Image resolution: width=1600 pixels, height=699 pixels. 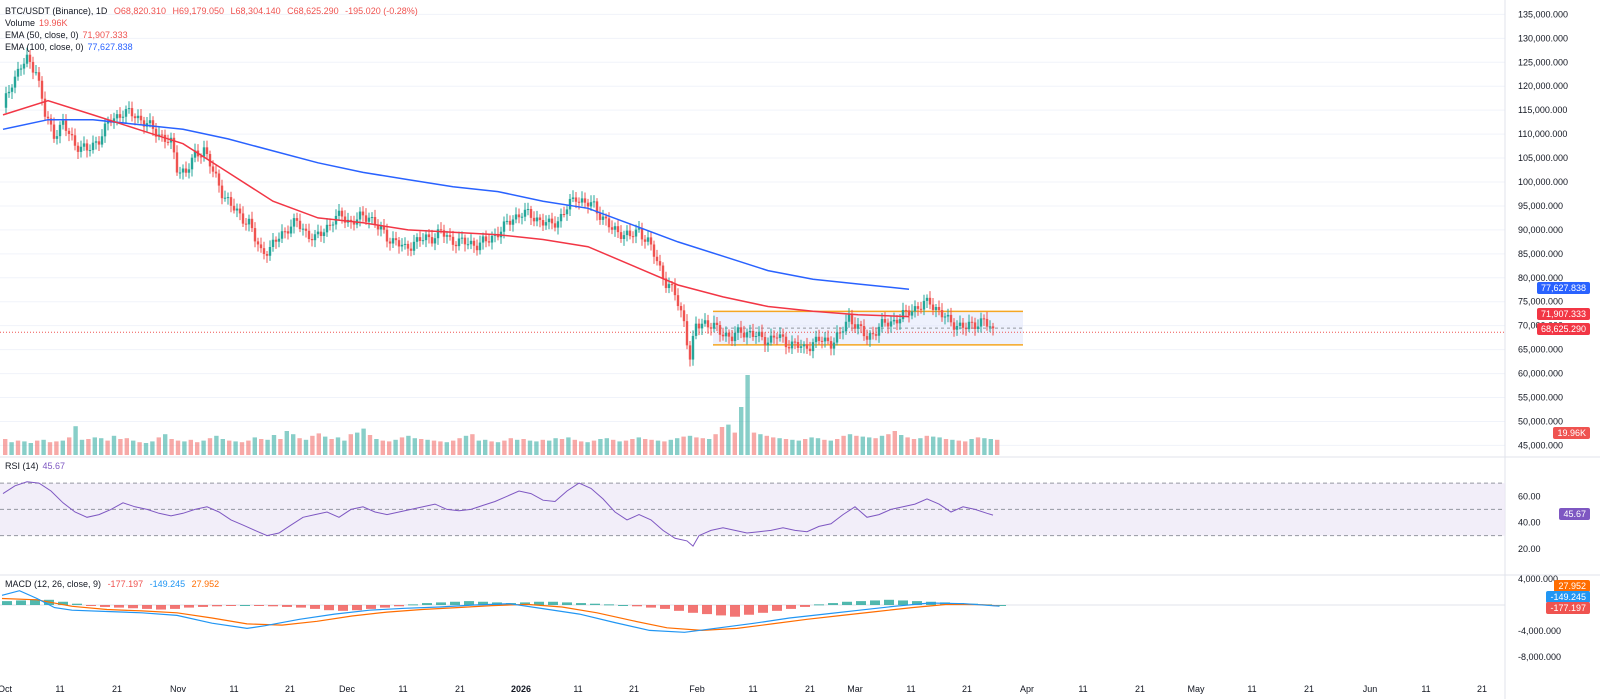 I want to click on price-tick-label: 45,000.000, so click(x=1540, y=445).